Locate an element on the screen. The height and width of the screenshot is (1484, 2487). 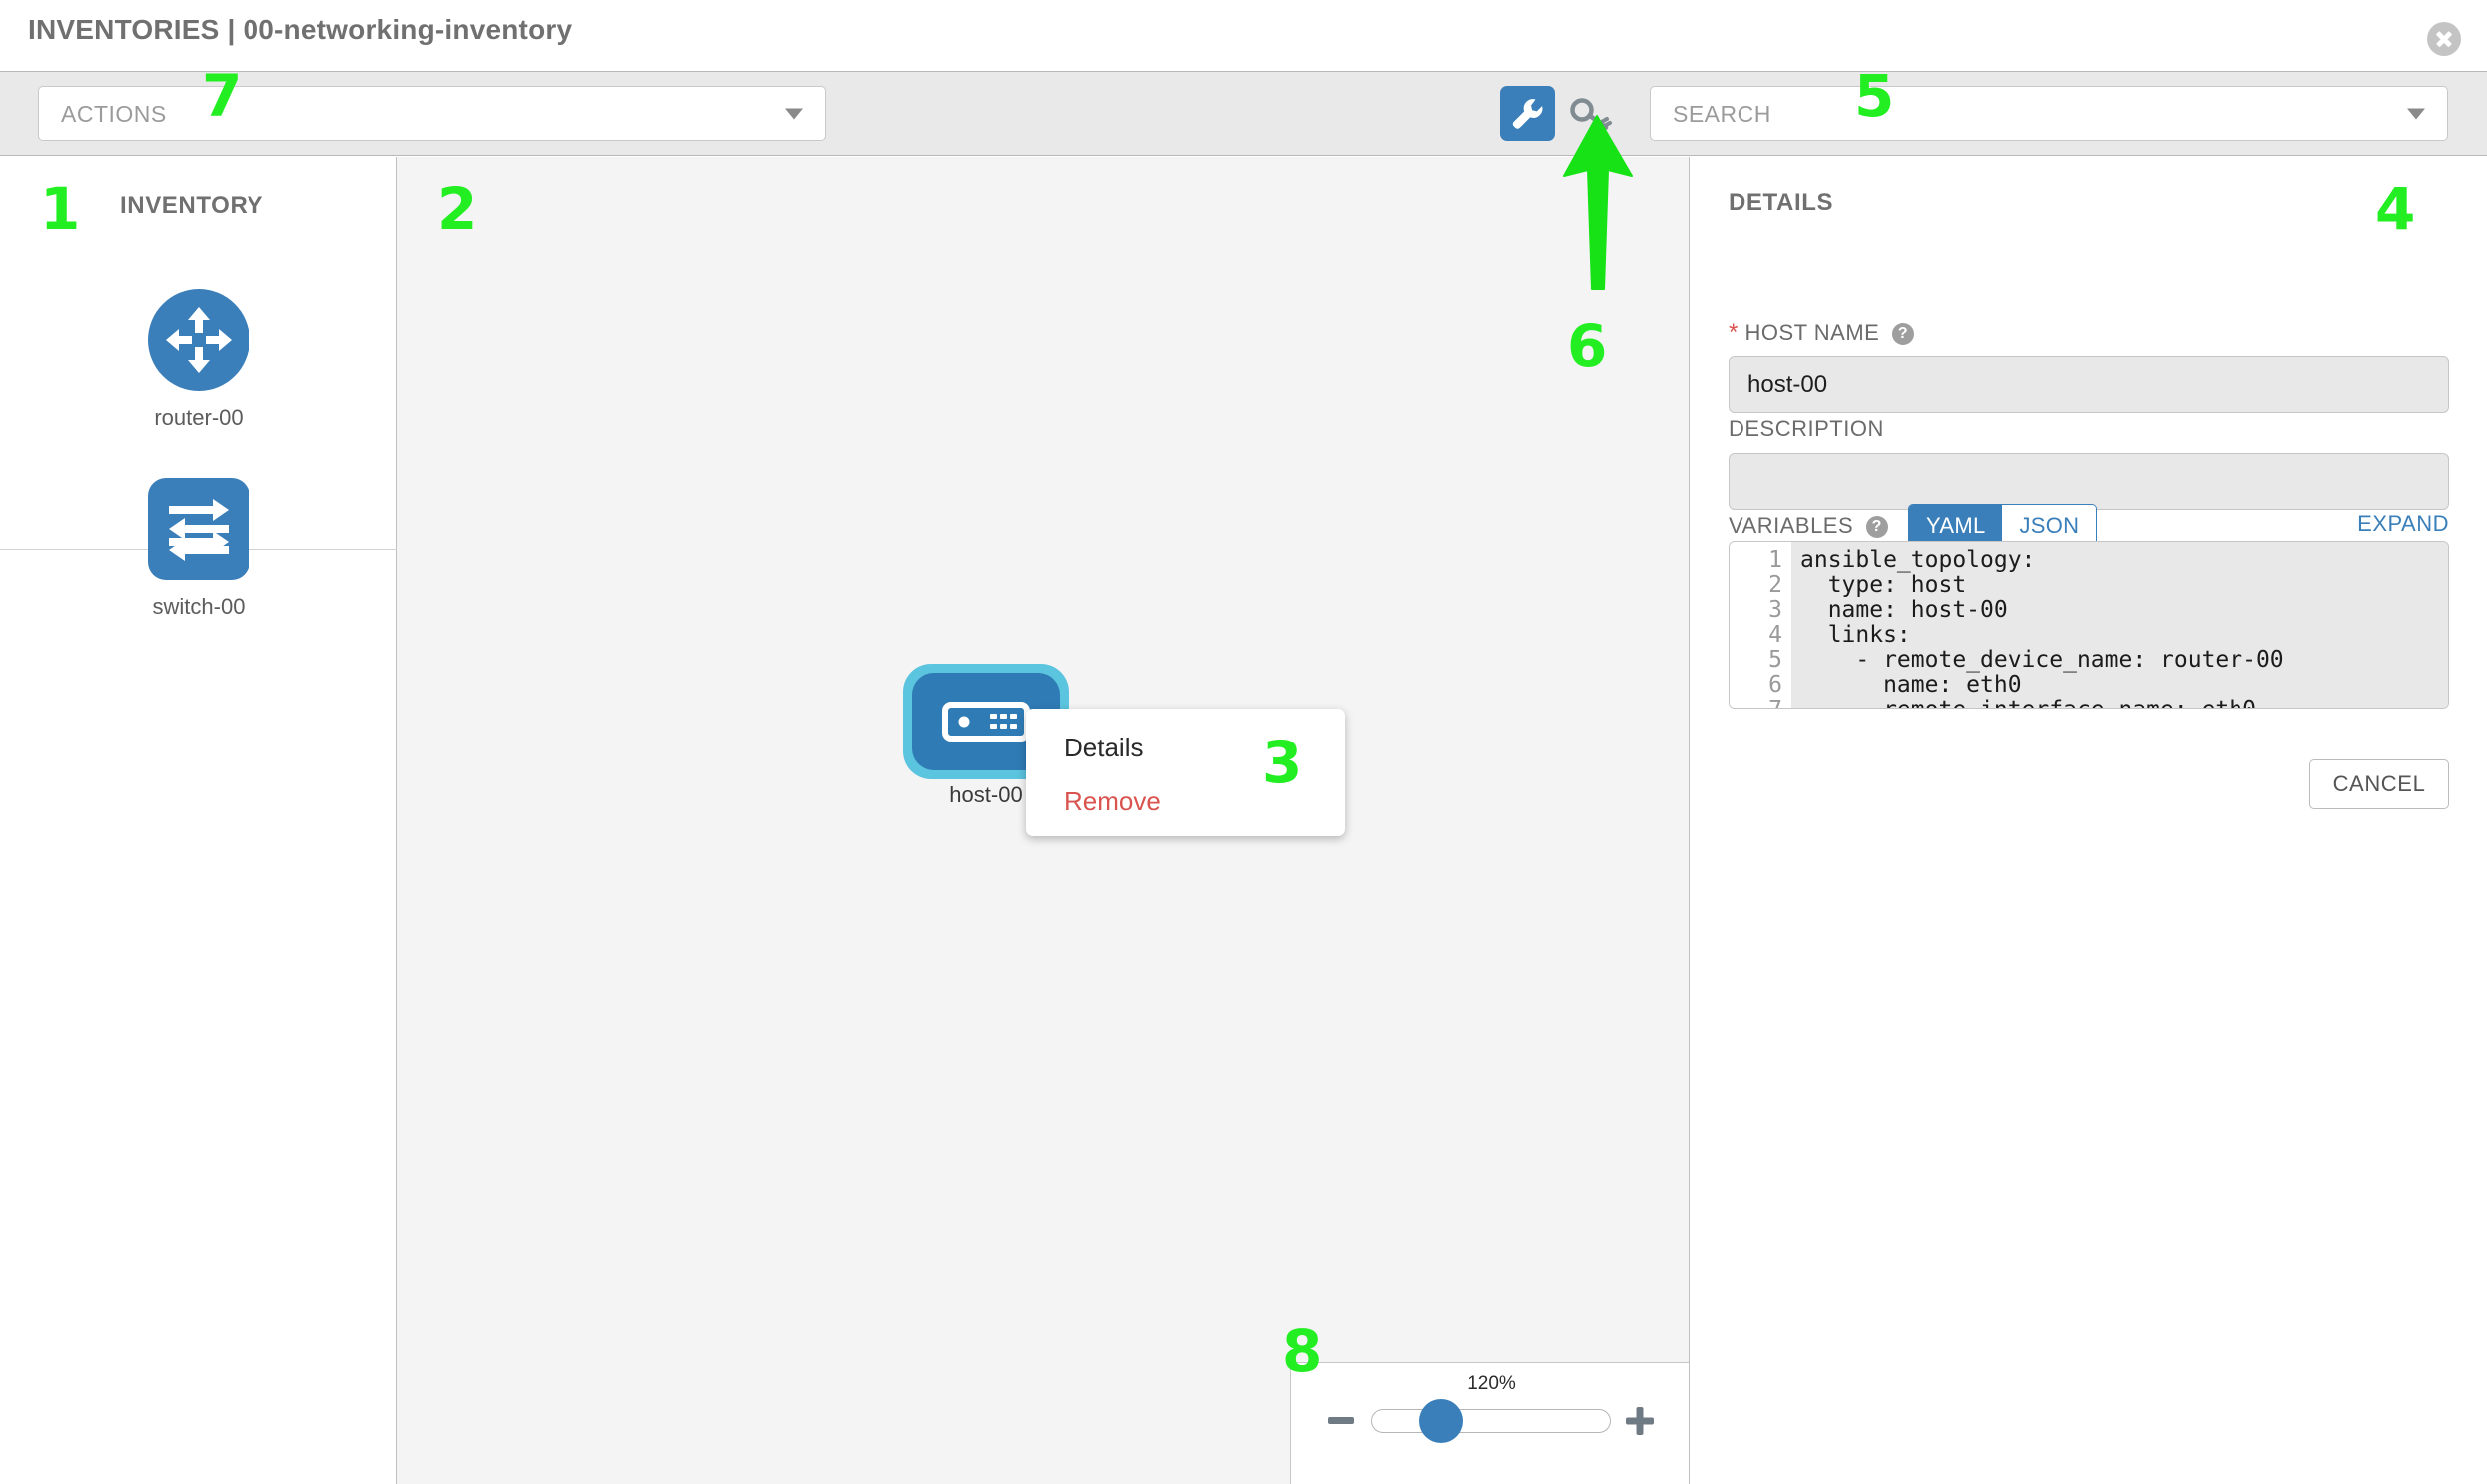
code-gutter: 1 2 3 4 5 6 7 is located at coordinates (1760, 625).